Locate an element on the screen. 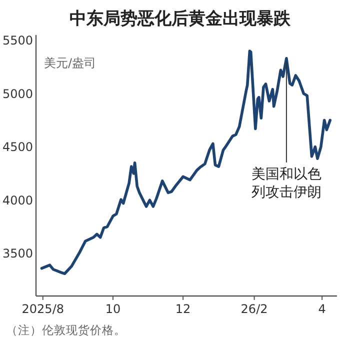  annotation: 美国和以色列攻击伊朗 is located at coordinates (286, 183).